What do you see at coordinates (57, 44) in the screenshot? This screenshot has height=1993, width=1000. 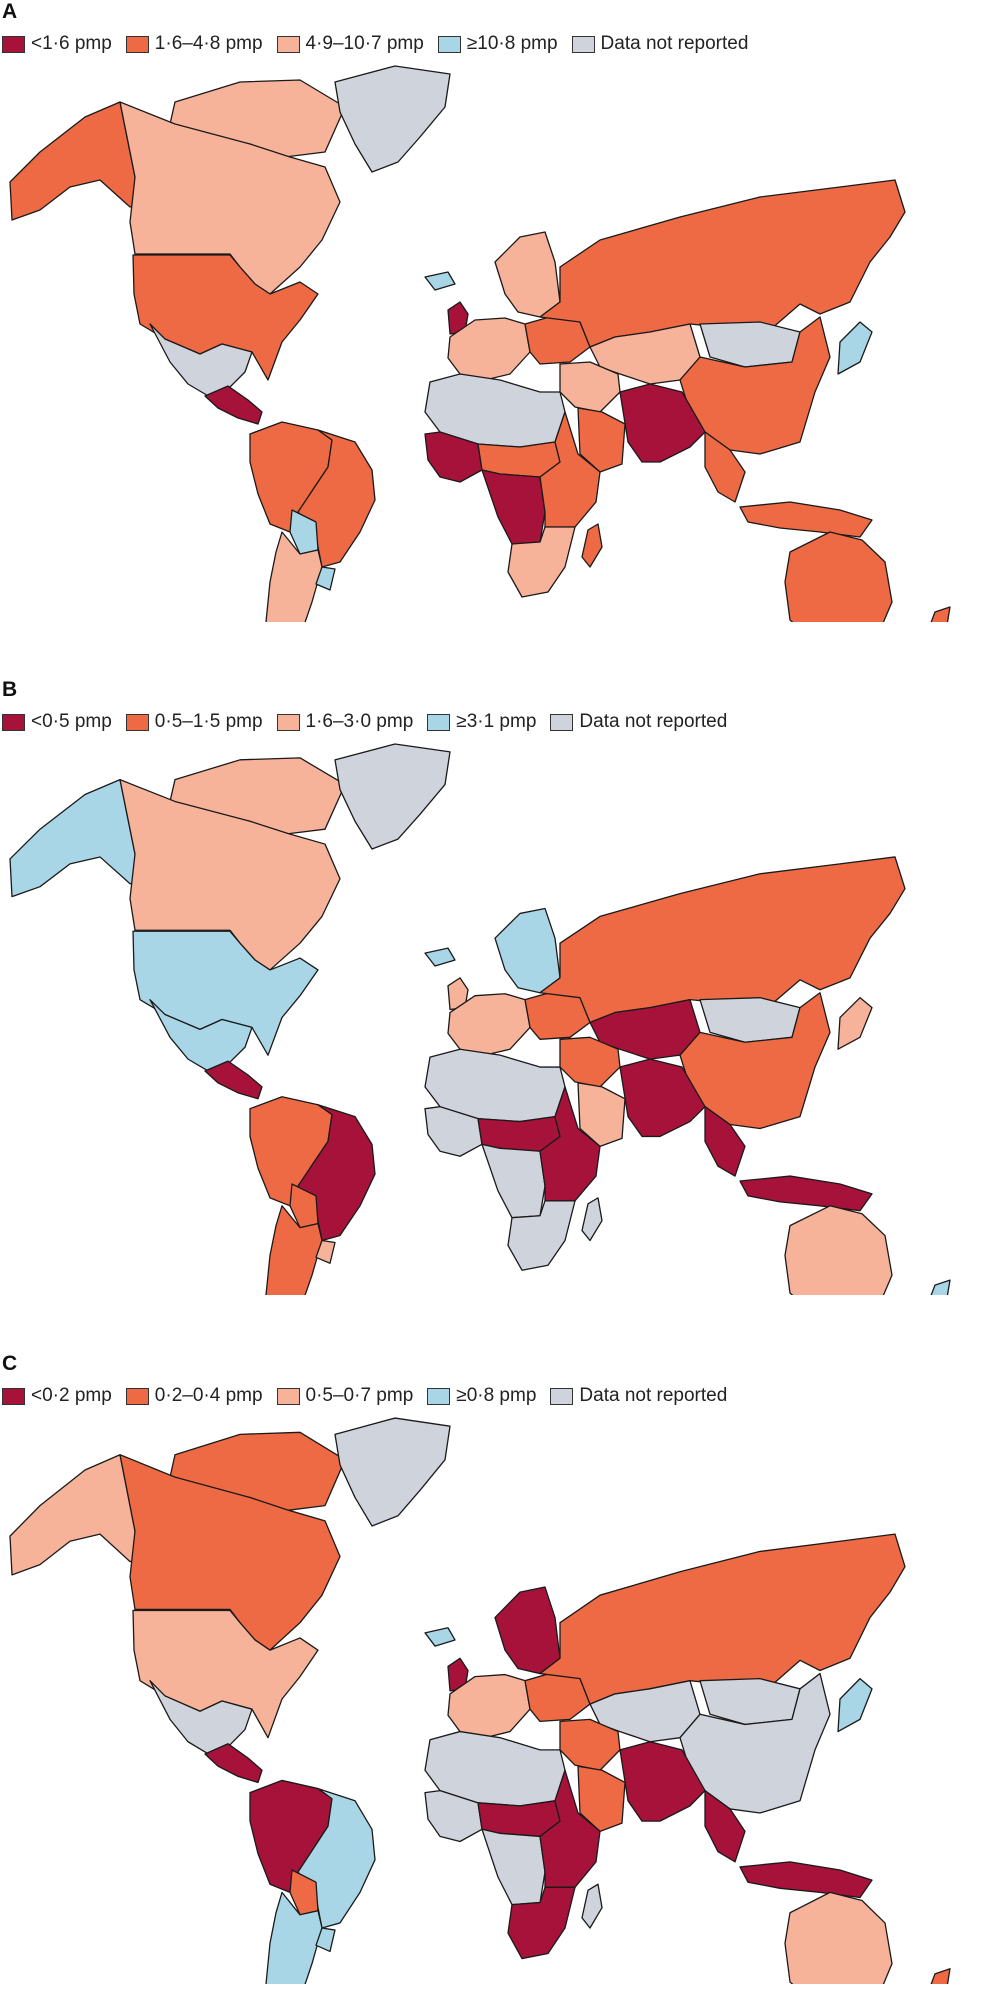 I see `legend-item: <1·6 pmp` at bounding box center [57, 44].